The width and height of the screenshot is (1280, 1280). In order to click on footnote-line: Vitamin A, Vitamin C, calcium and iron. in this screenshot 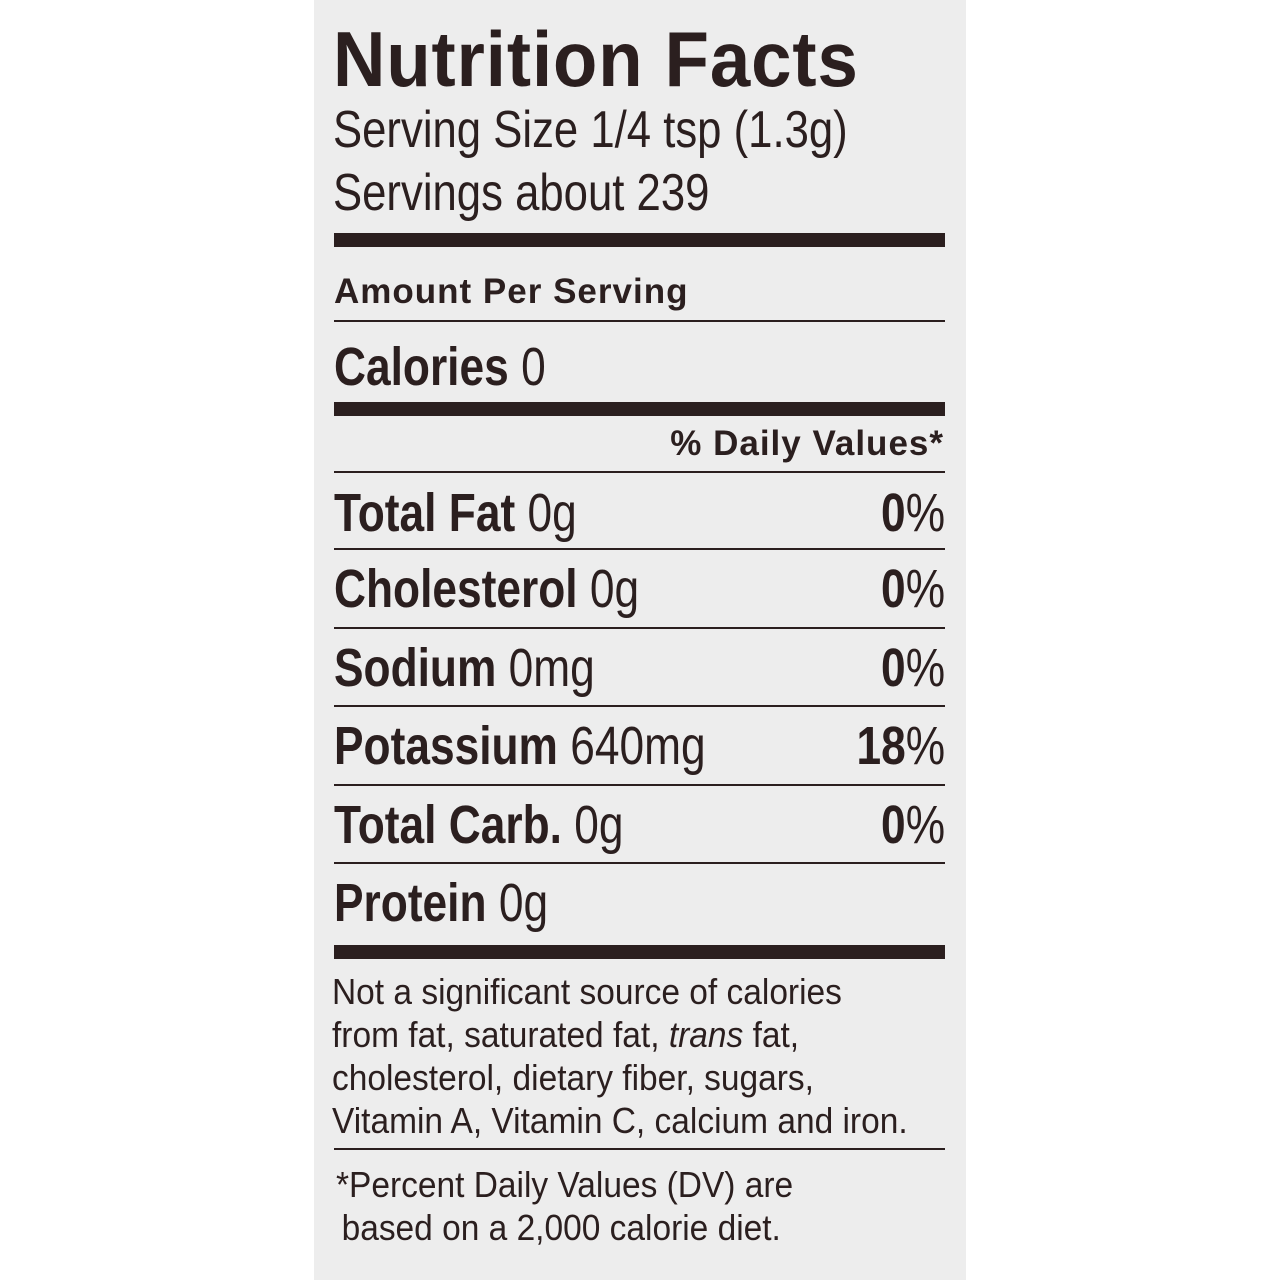, I will do `click(620, 1120)`.